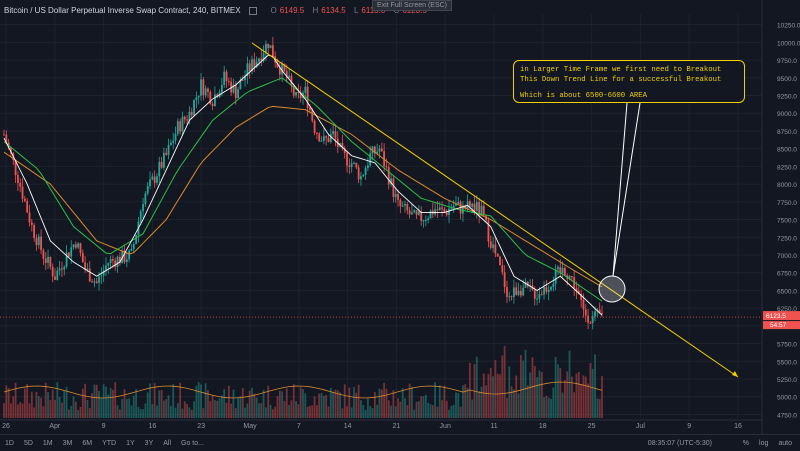 The image size is (800, 451). I want to click on countdown-badge, so click(781, 325).